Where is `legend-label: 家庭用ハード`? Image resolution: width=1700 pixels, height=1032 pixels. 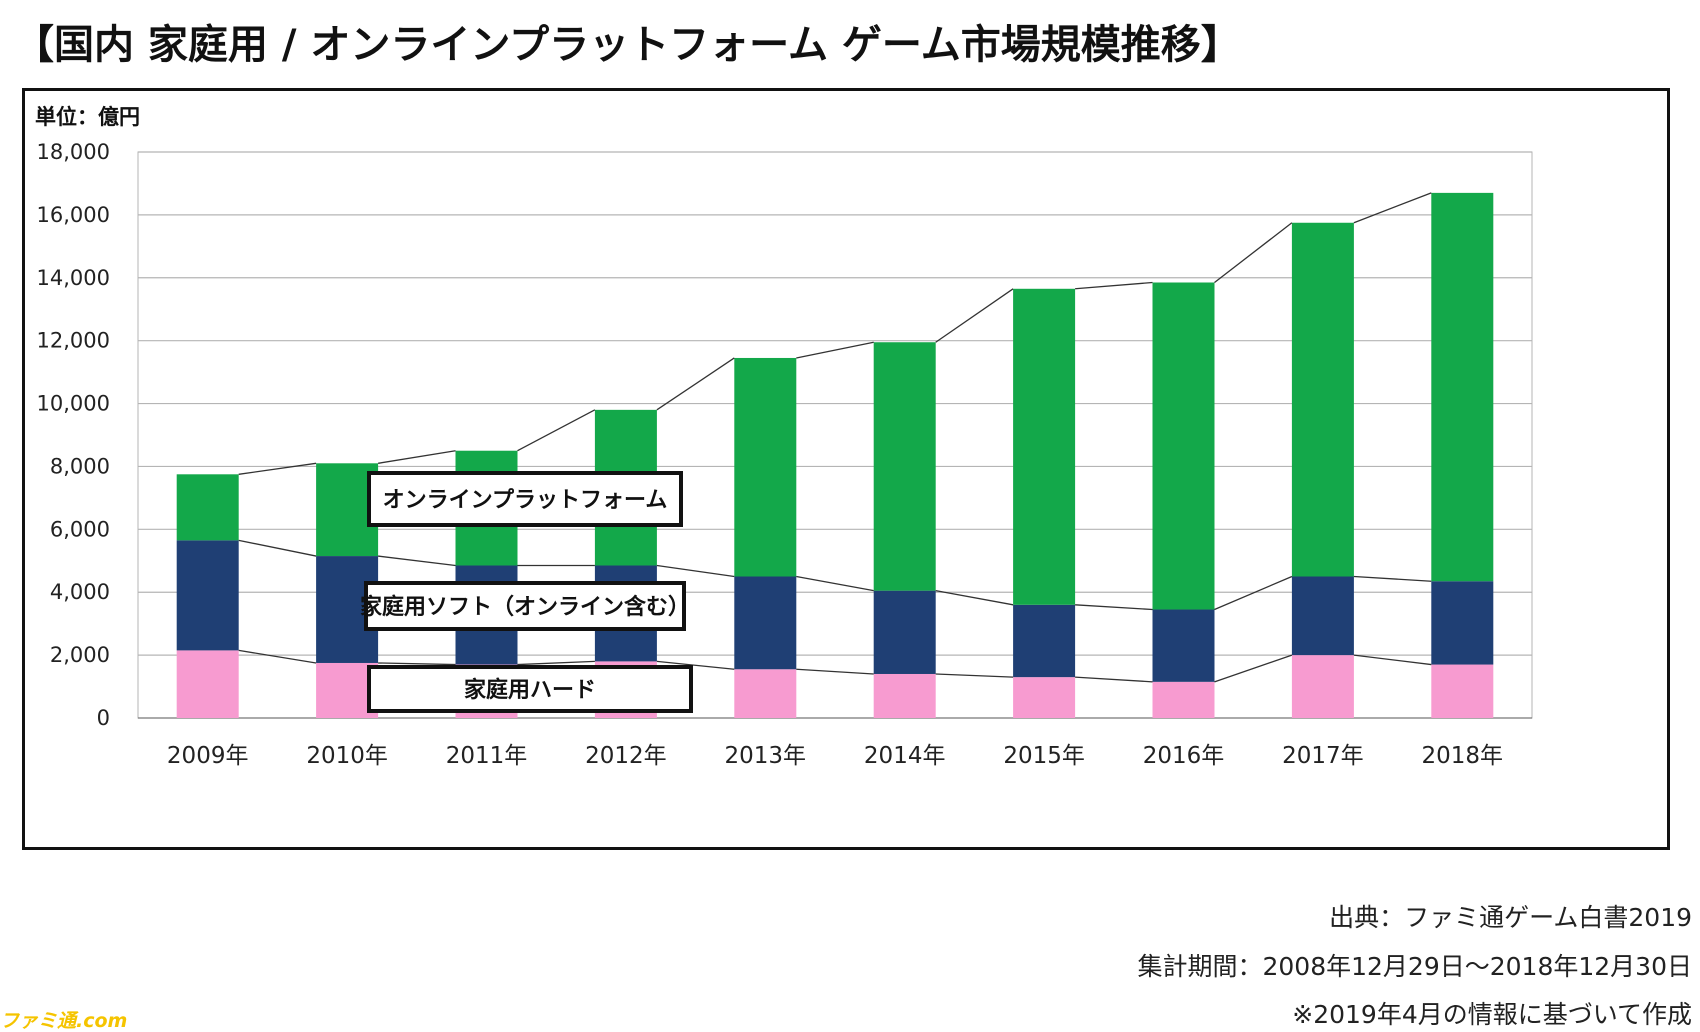
legend-label: 家庭用ハード is located at coordinates (530, 690).